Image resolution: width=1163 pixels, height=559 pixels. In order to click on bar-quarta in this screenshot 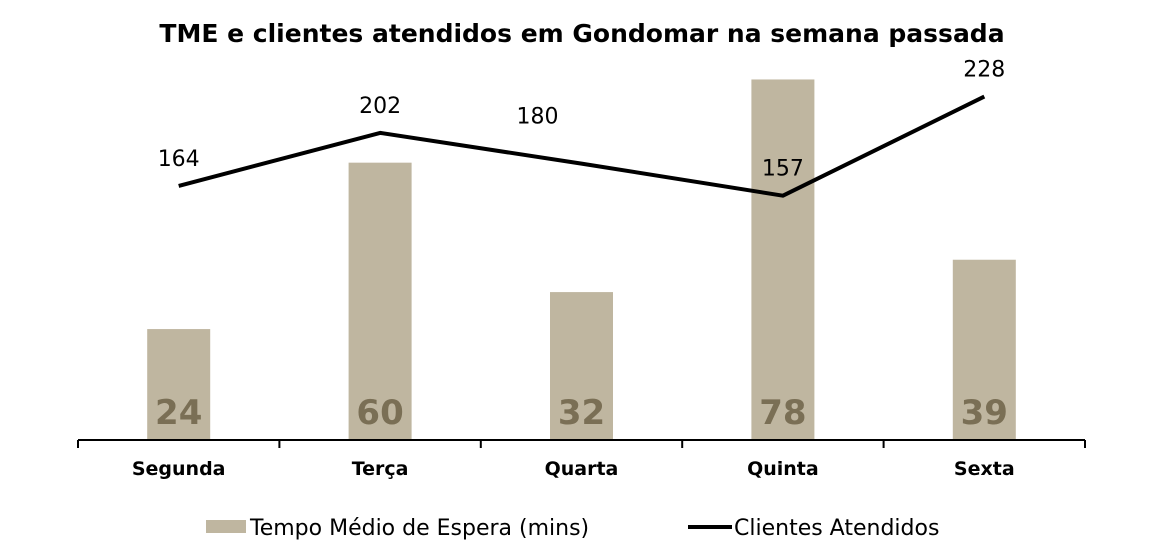, I will do `click(581, 366)`.